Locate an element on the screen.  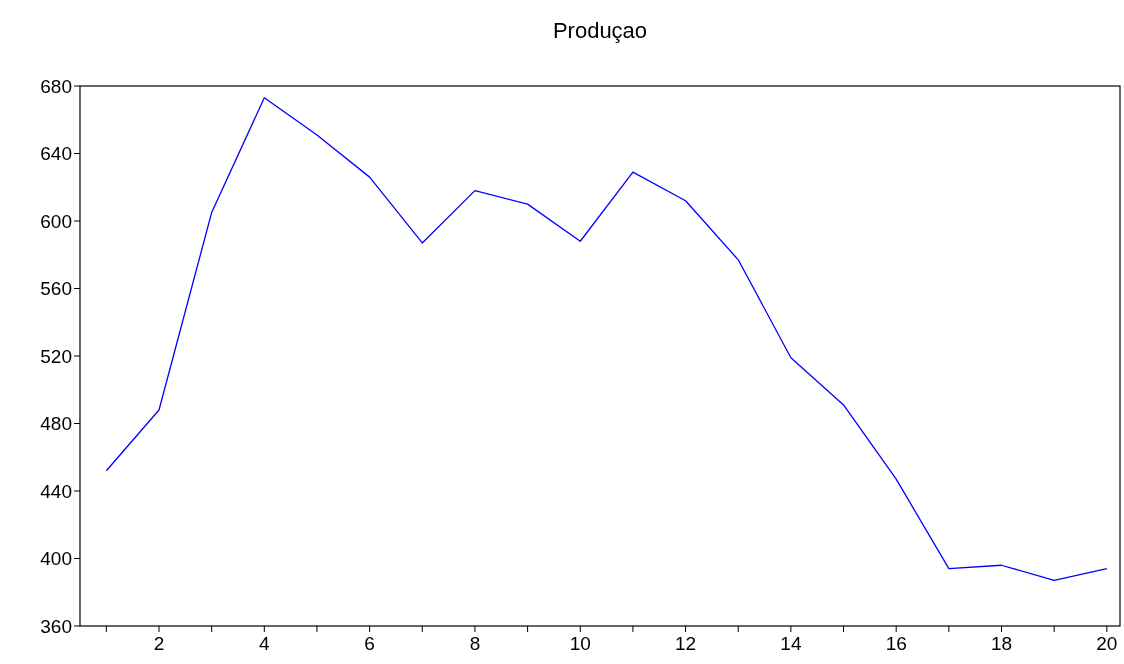
x-tick-label: 4 is located at coordinates (265, 643).